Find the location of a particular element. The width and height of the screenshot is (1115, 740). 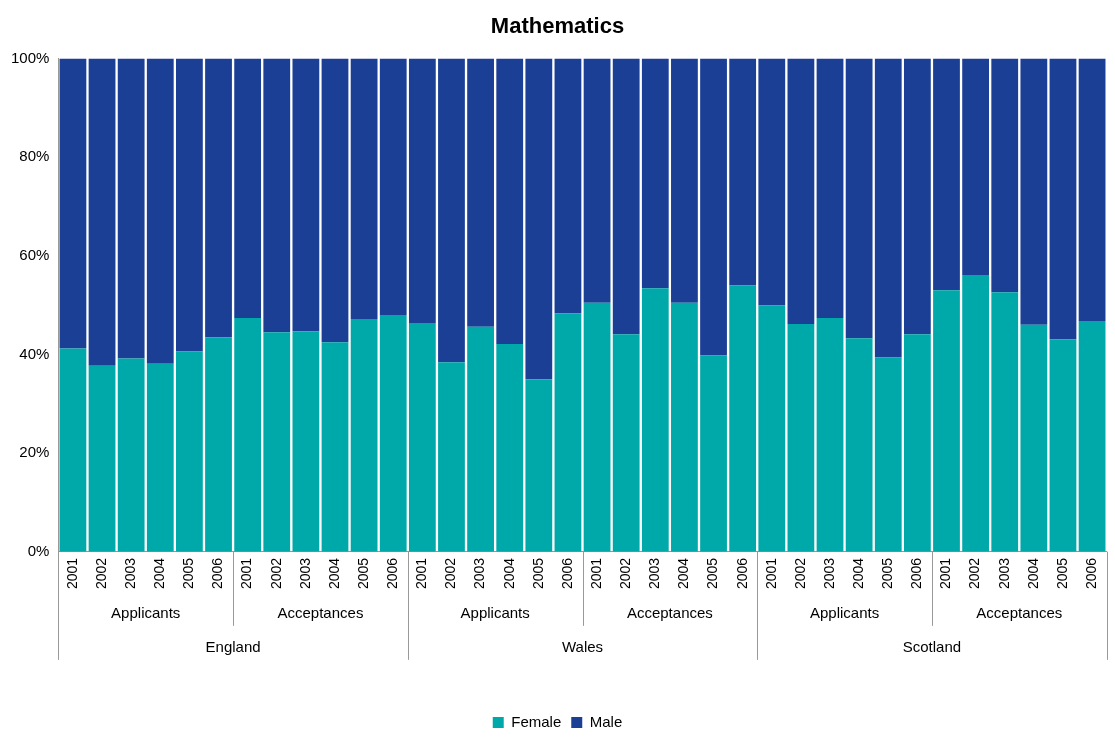

y-tick-label: 0% is located at coordinates (38, 550).